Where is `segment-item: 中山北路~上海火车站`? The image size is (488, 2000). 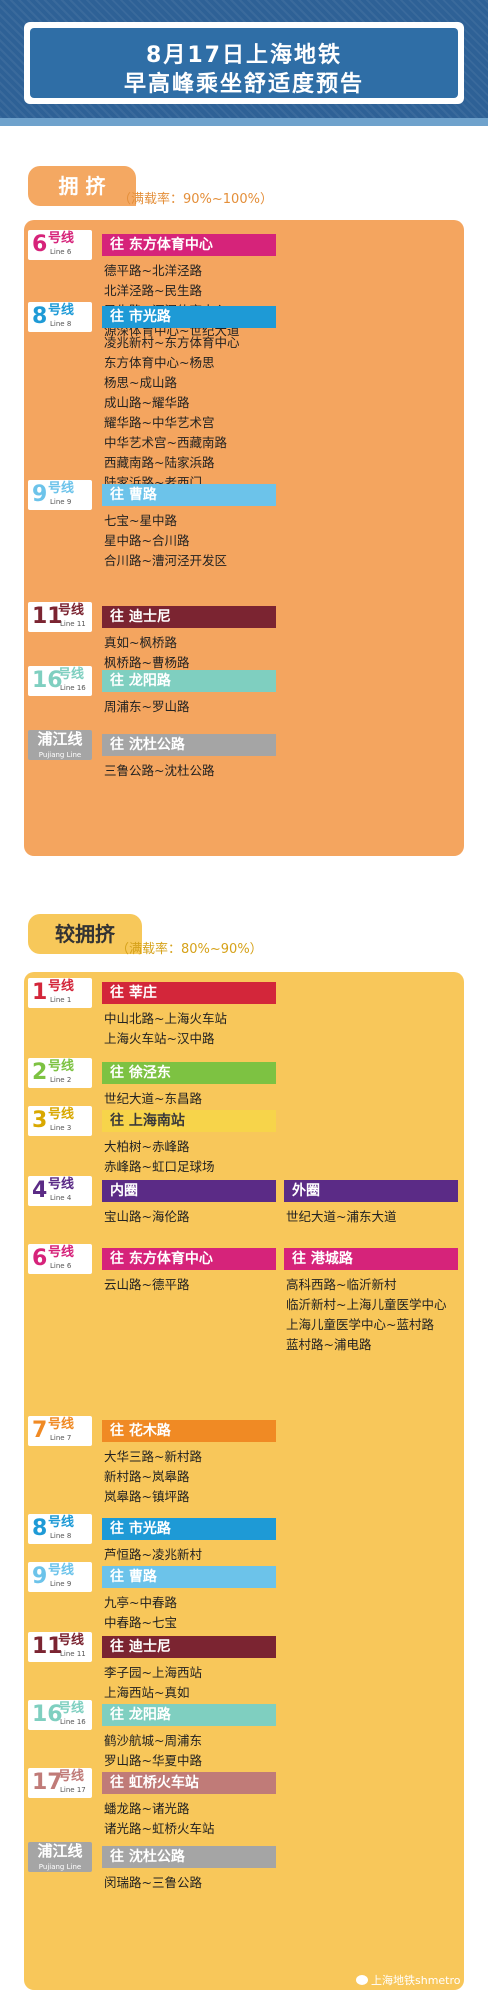 segment-item: 中山北路~上海火车站 is located at coordinates (165, 1018).